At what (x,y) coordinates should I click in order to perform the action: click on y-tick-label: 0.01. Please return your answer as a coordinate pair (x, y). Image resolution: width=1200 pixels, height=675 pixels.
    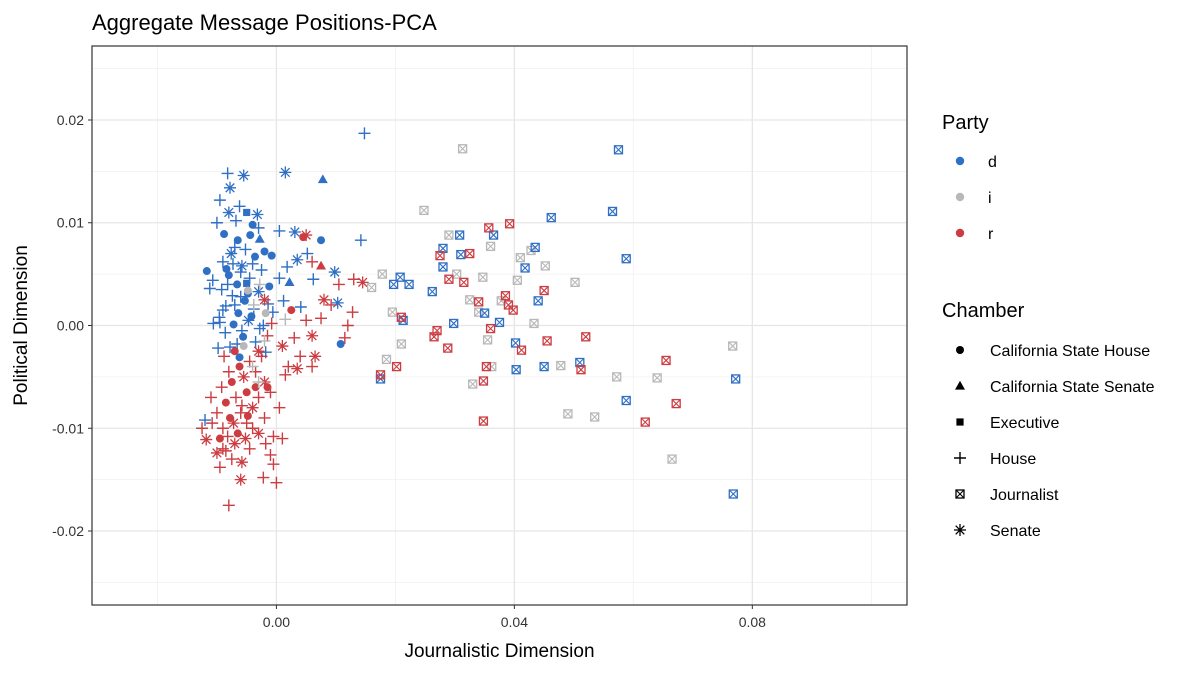
    Looking at the image, I should click on (70, 223).